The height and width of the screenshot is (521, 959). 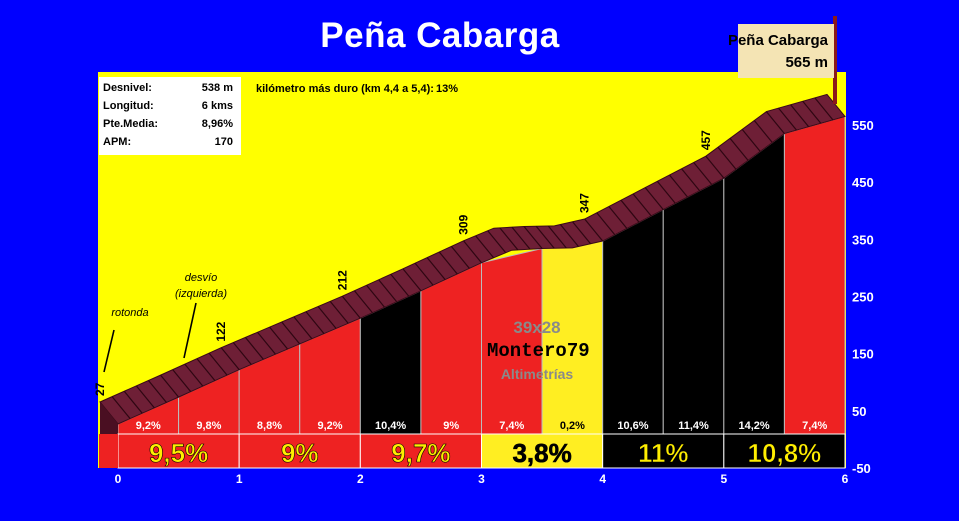 I want to click on segment-grade-label-7: 0,2%, so click(x=572, y=426).